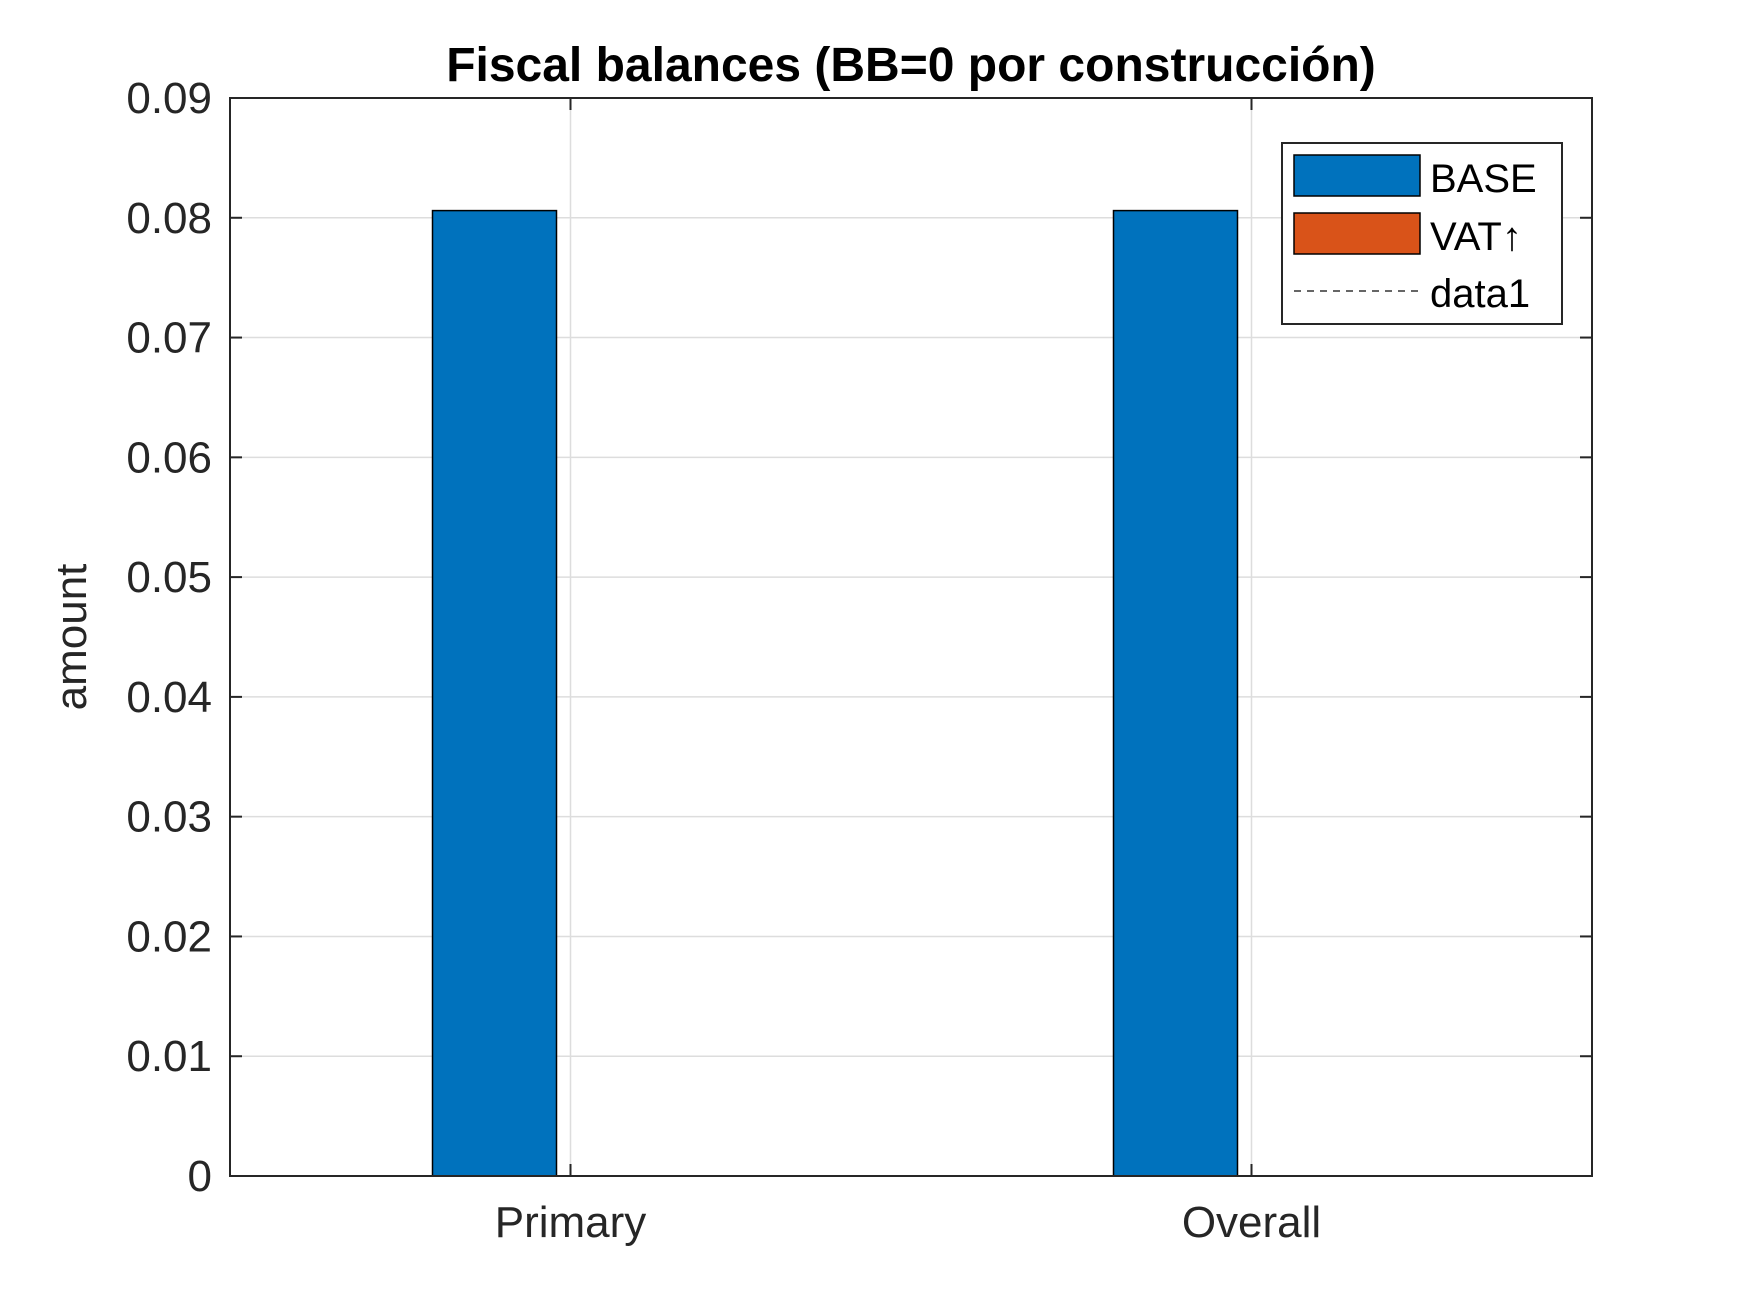  Describe the element at coordinates (908, 1222) in the screenshot. I see `x-tick-labels: Primary Overall` at that location.